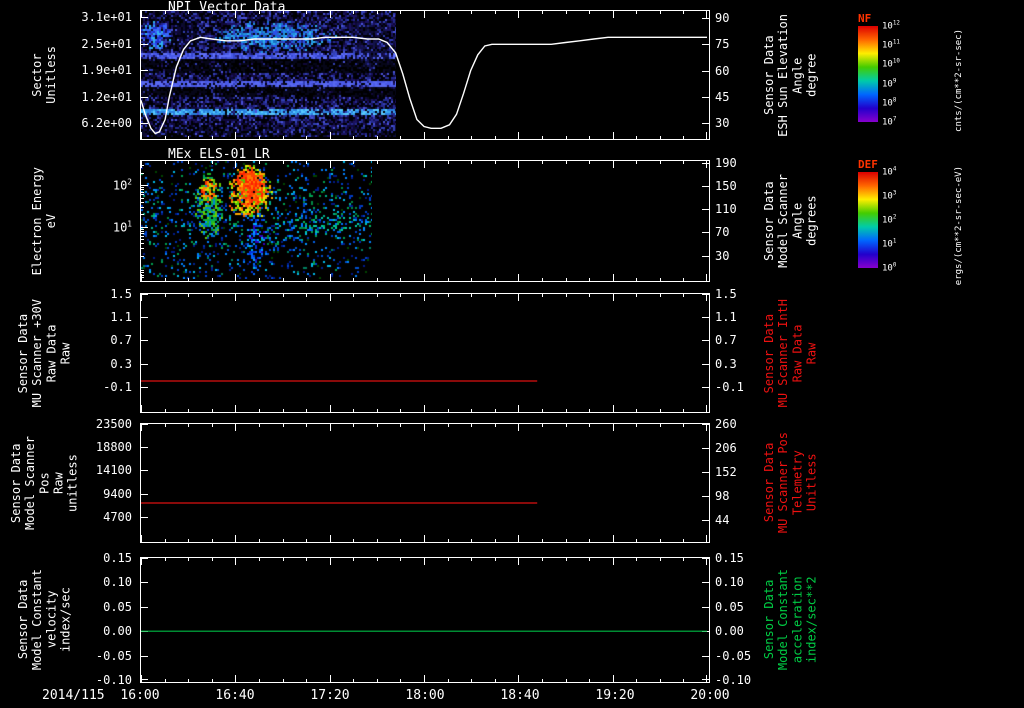 The width and height of the screenshot is (1024, 708). Describe the element at coordinates (106, 96) in the screenshot. I see `y-tick-label: 1.2e+01` at that location.